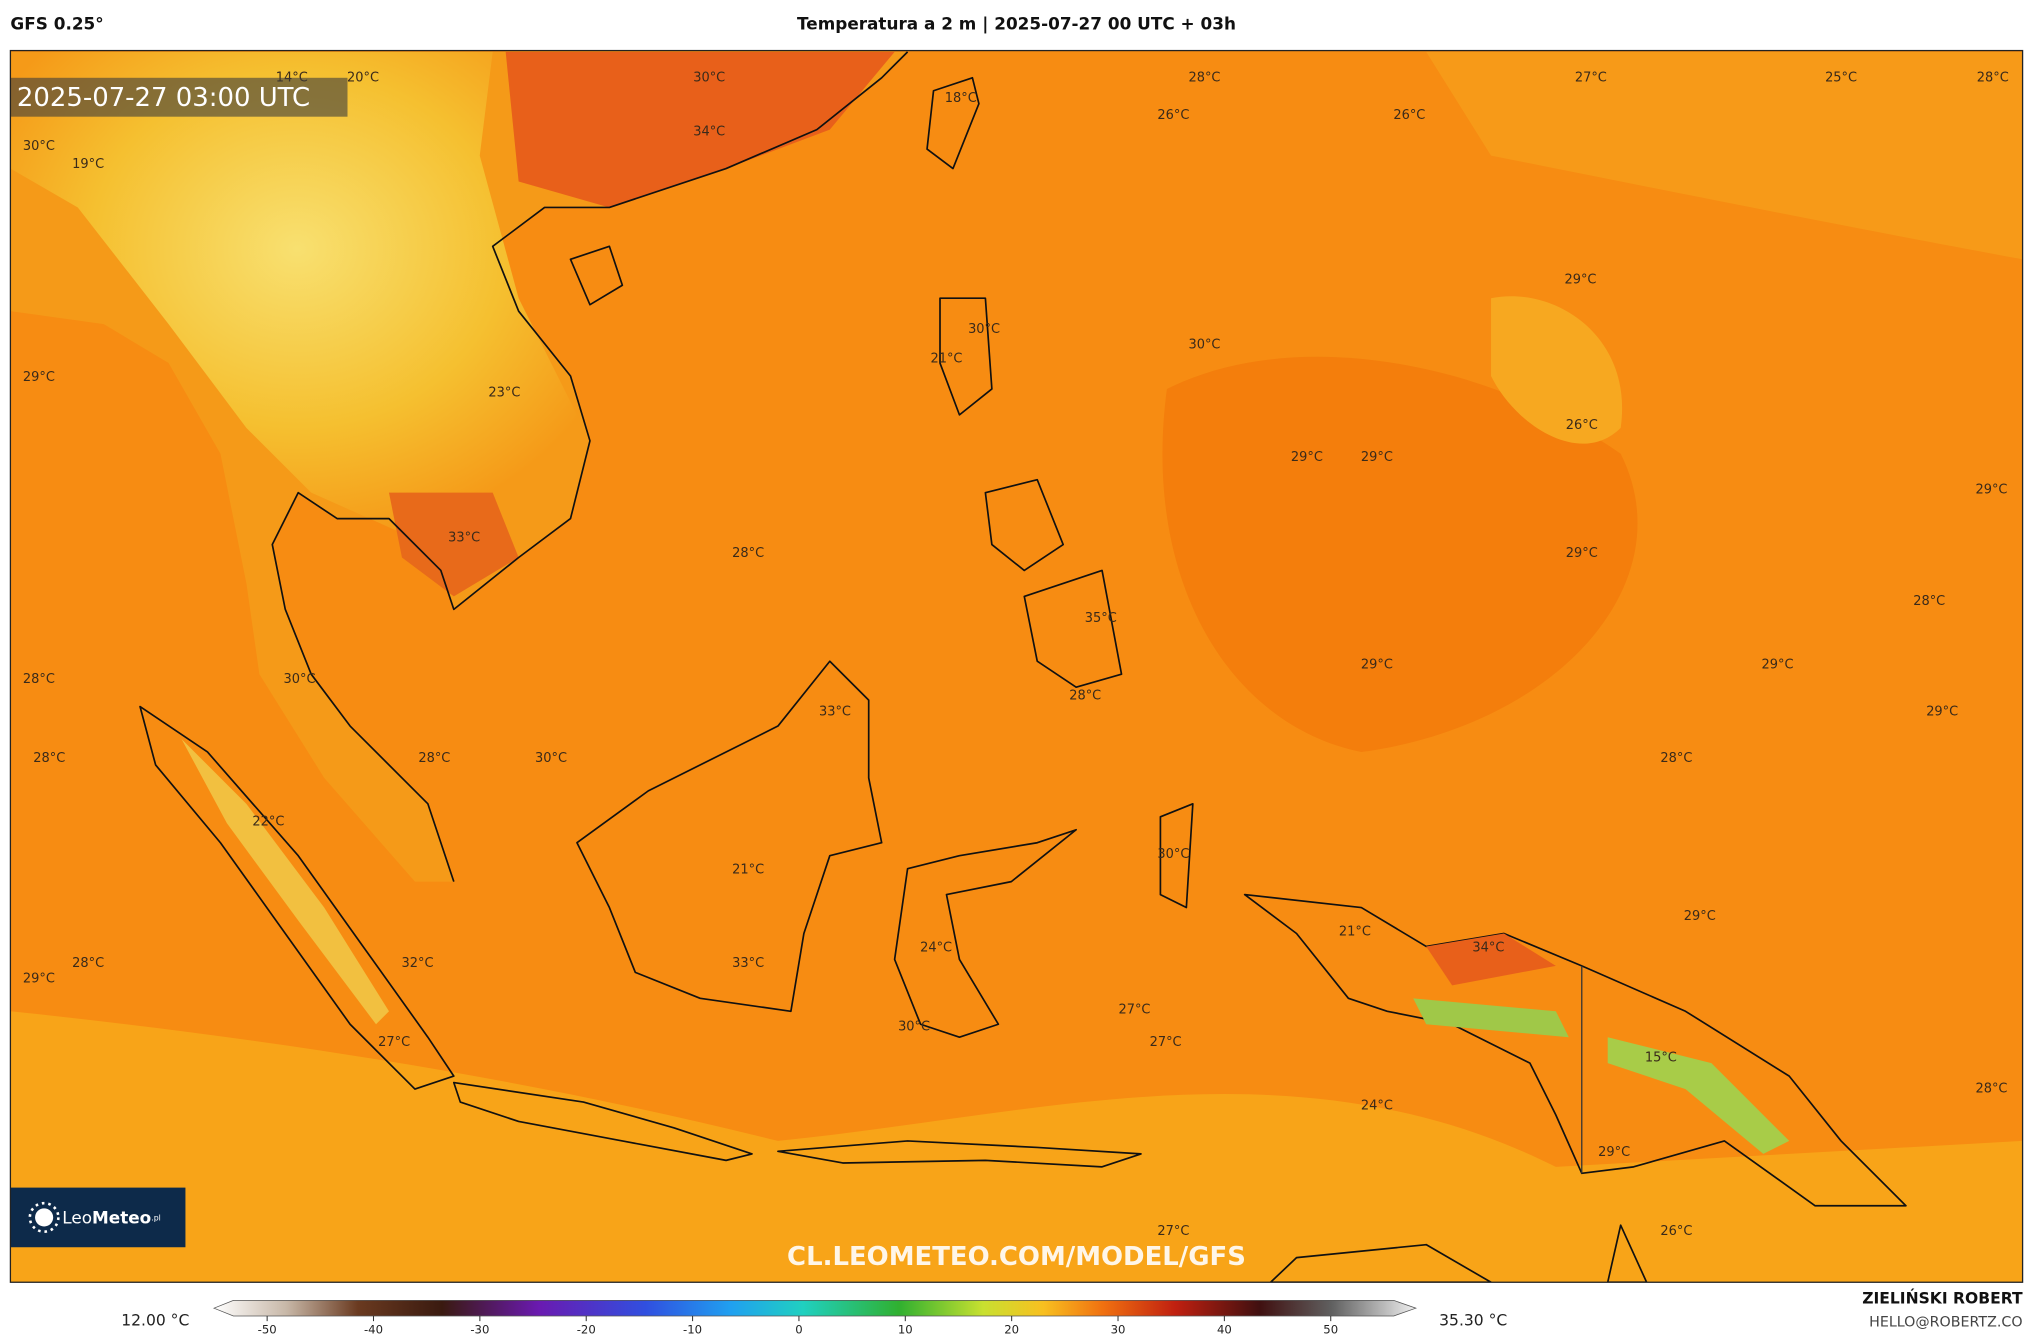  I want to click on logo-text: LeoMeteo.pl, so click(111, 1218).